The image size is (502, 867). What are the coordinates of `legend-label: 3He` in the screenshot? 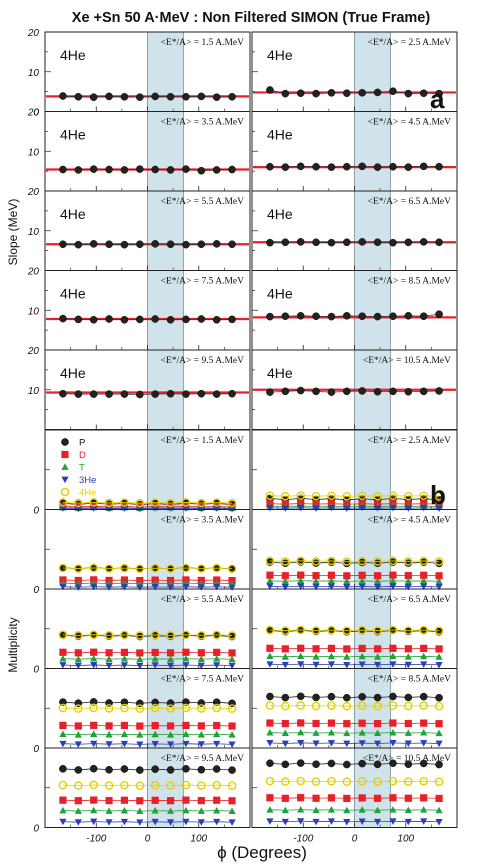 It's located at (87, 480).